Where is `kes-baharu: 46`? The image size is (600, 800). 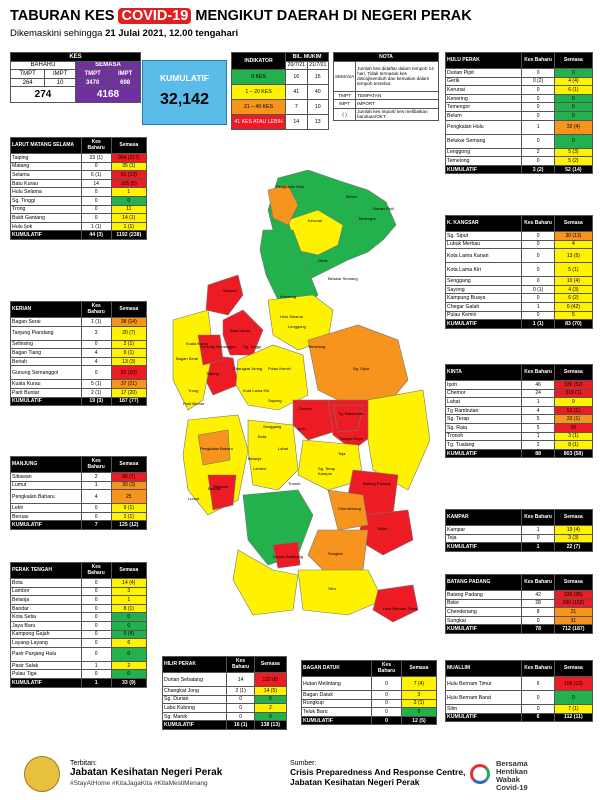 kes-baharu: 46 is located at coordinates (538, 385).